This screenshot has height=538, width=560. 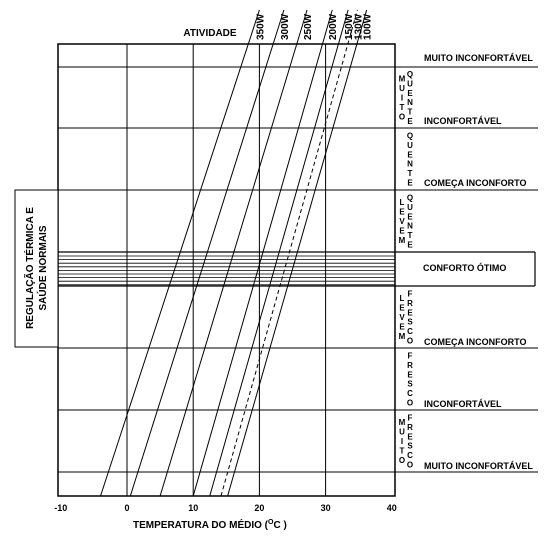 What do you see at coordinates (410, 145) in the screenshot?
I see `band-1-side-char-1: U` at bounding box center [410, 145].